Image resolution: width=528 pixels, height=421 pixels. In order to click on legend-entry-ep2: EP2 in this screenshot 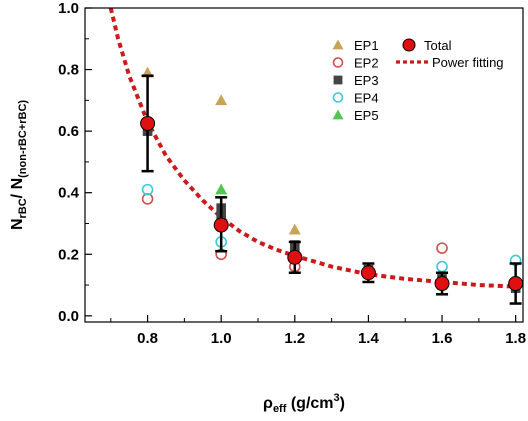, I will do `click(355, 63)`.